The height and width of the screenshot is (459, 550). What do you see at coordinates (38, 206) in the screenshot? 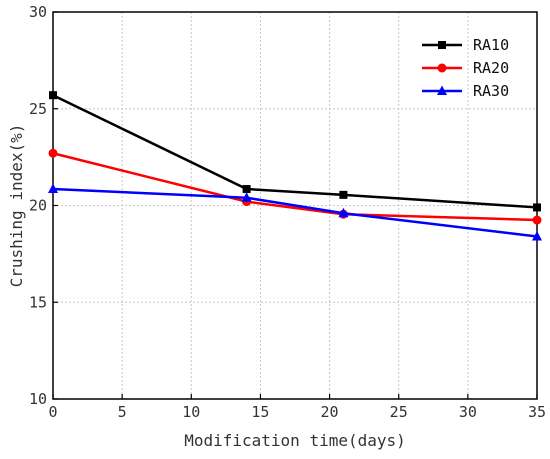
I see `y-tick-label: 20` at bounding box center [38, 206].